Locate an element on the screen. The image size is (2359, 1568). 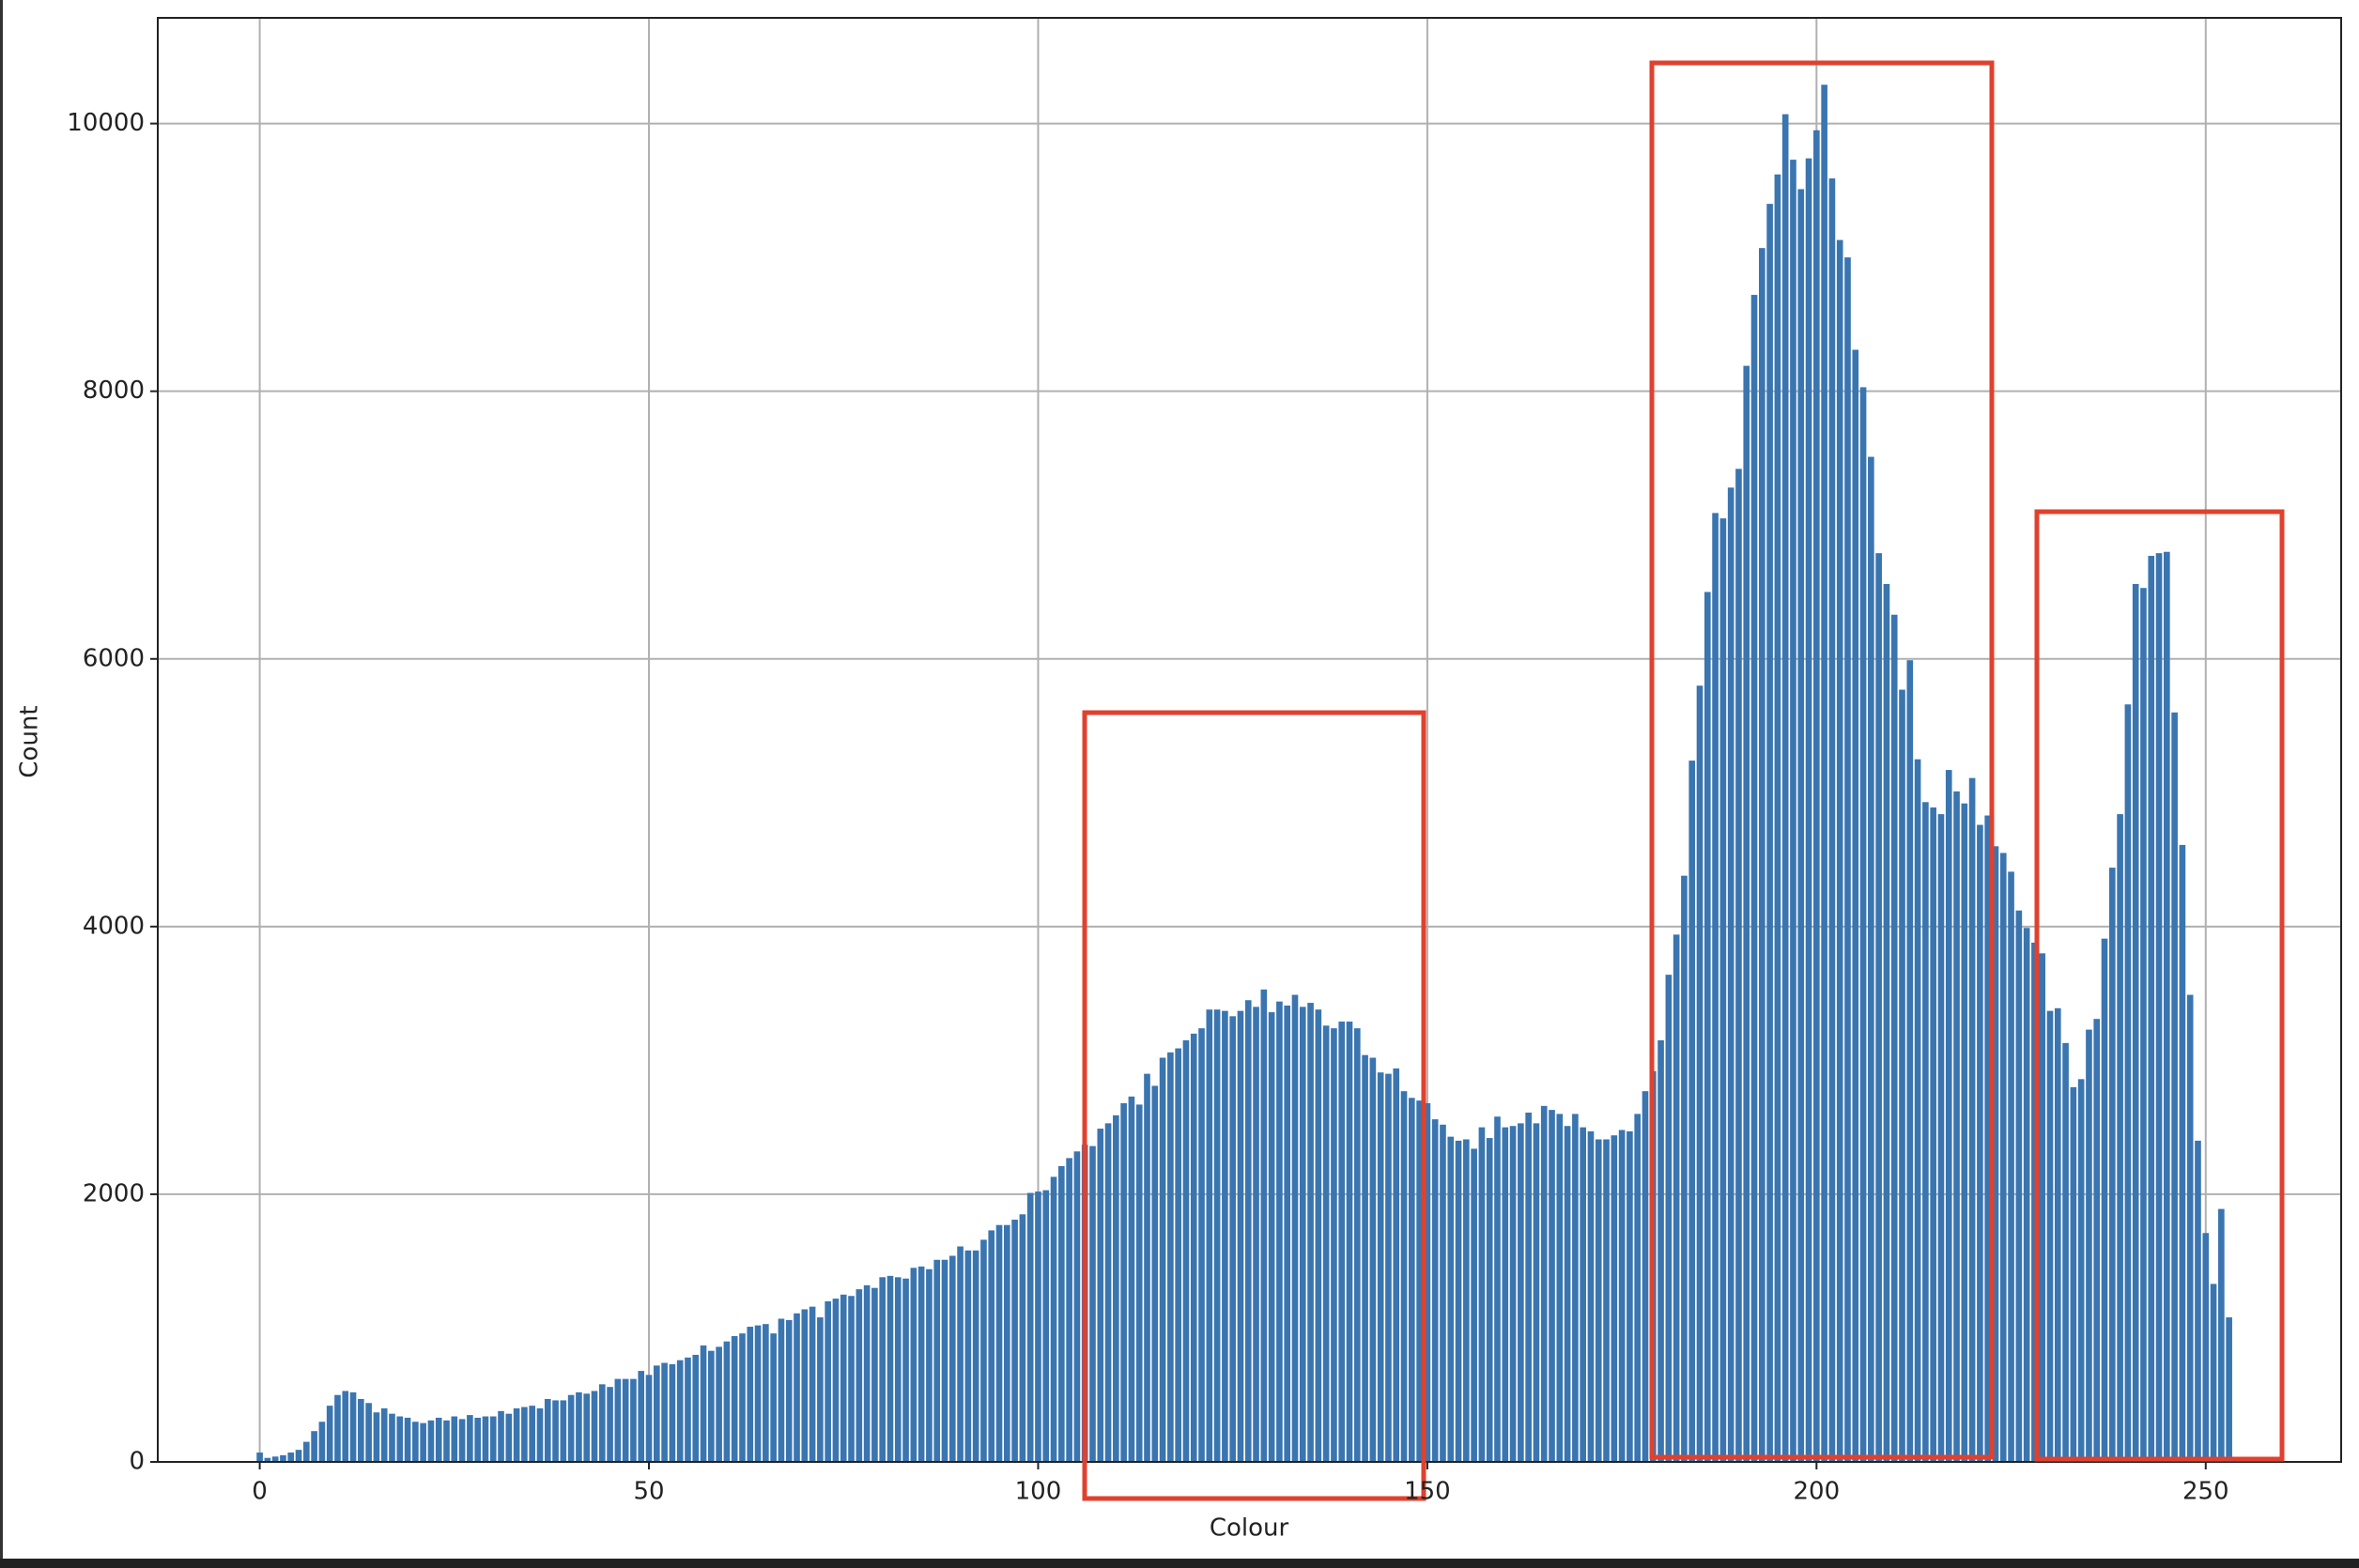
y-tick-label: 10000 is located at coordinates (106, 123).